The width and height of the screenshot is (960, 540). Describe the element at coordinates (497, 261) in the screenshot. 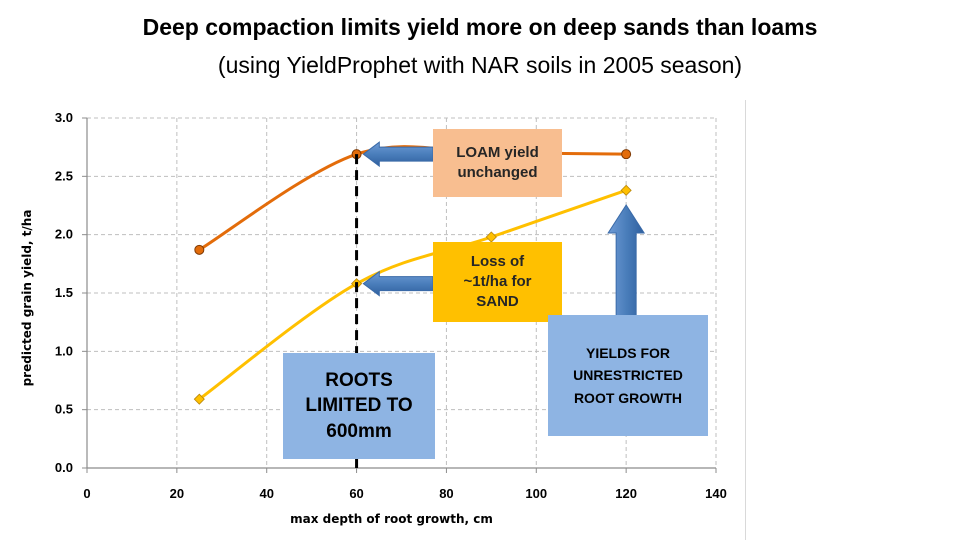

I see `sand-callout-line1: Loss of` at that location.